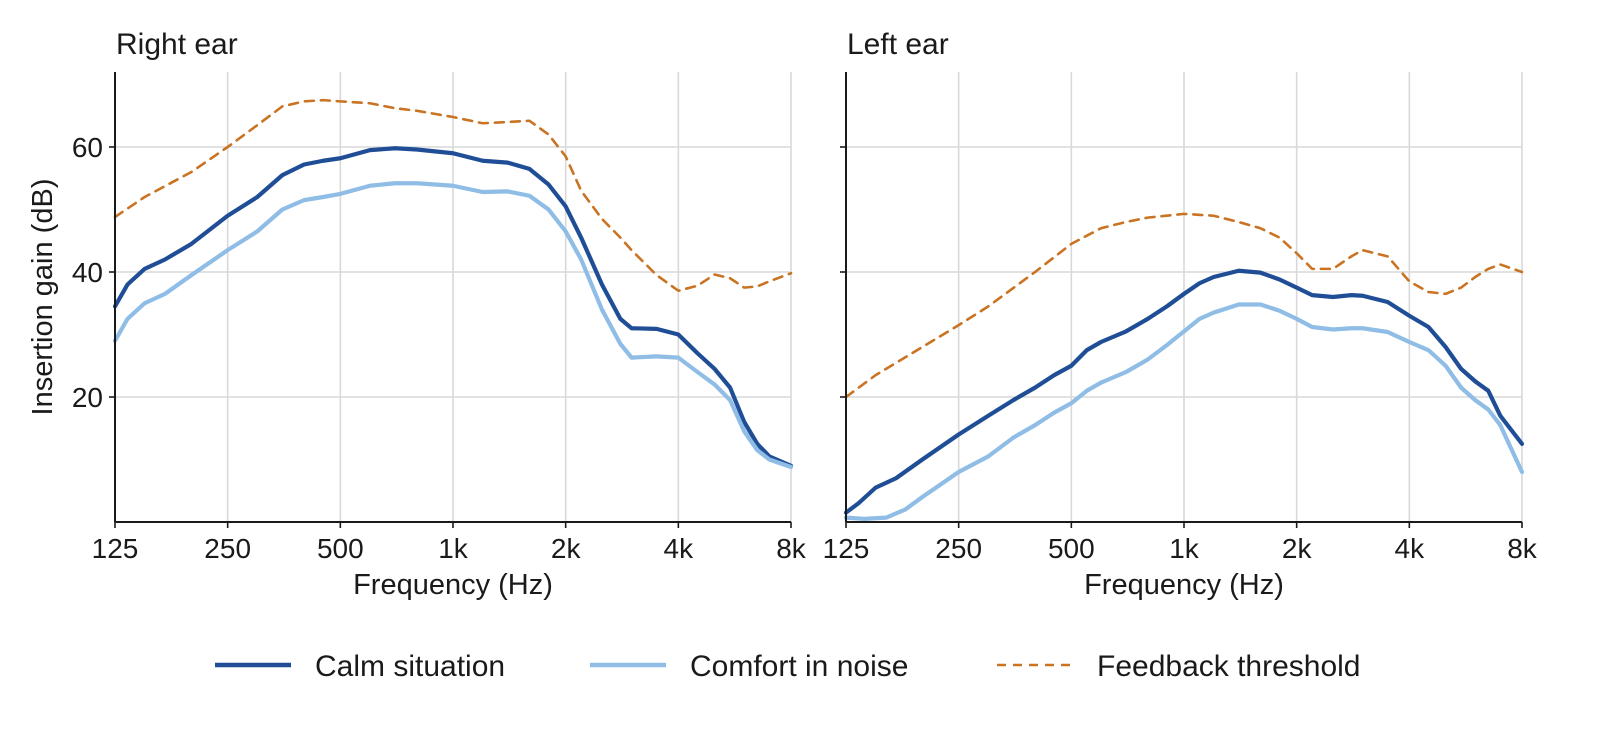 The image size is (1600, 742). What do you see at coordinates (799, 666) in the screenshot?
I see `legend-label-comfort-in-noise: Comfort in noise` at bounding box center [799, 666].